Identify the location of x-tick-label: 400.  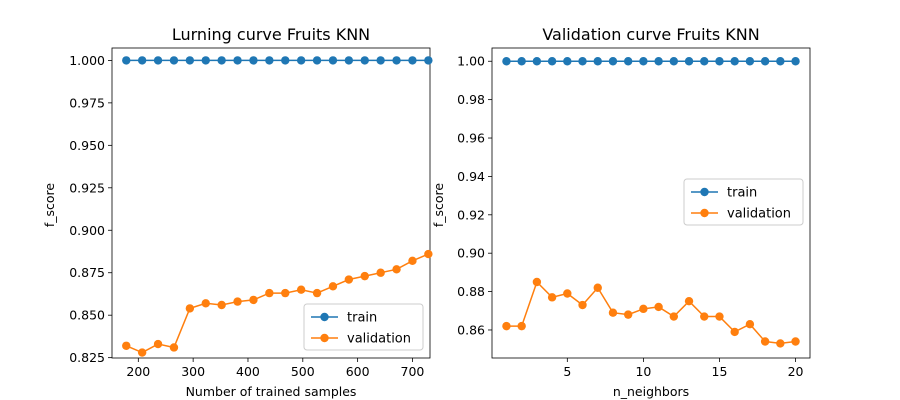
(248, 371).